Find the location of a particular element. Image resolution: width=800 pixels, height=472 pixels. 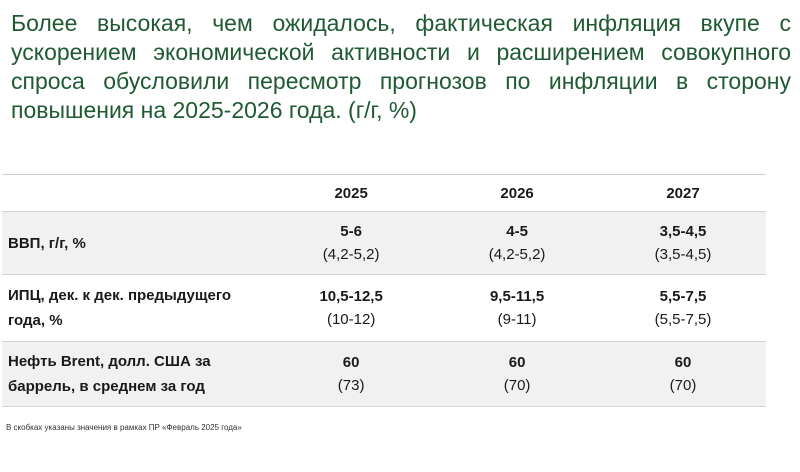

table-cell: 5,5-7,5 (5,5-7,5) is located at coordinates (683, 308).